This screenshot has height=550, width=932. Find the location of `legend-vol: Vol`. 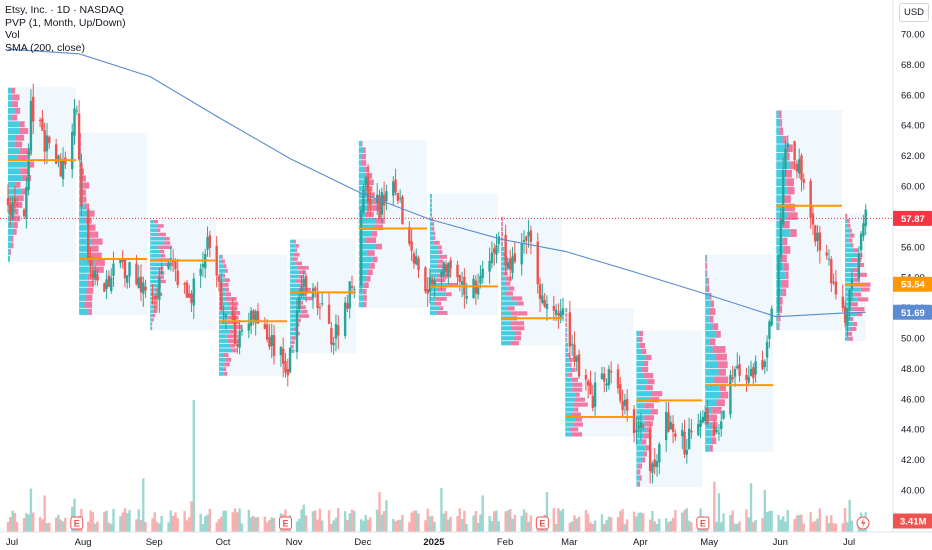

legend-vol: Vol is located at coordinates (12, 35).